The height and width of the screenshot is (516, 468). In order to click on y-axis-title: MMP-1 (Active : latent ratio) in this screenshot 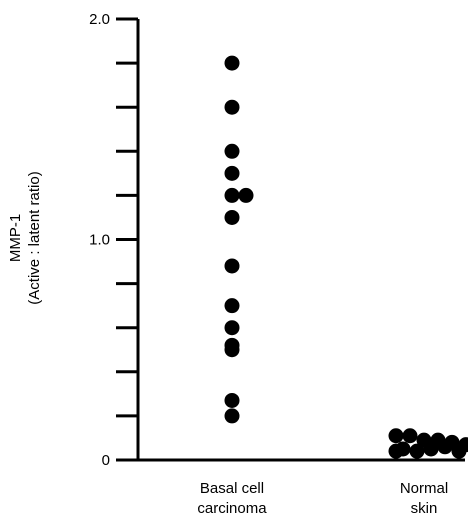, I will do `click(25, 237)`.